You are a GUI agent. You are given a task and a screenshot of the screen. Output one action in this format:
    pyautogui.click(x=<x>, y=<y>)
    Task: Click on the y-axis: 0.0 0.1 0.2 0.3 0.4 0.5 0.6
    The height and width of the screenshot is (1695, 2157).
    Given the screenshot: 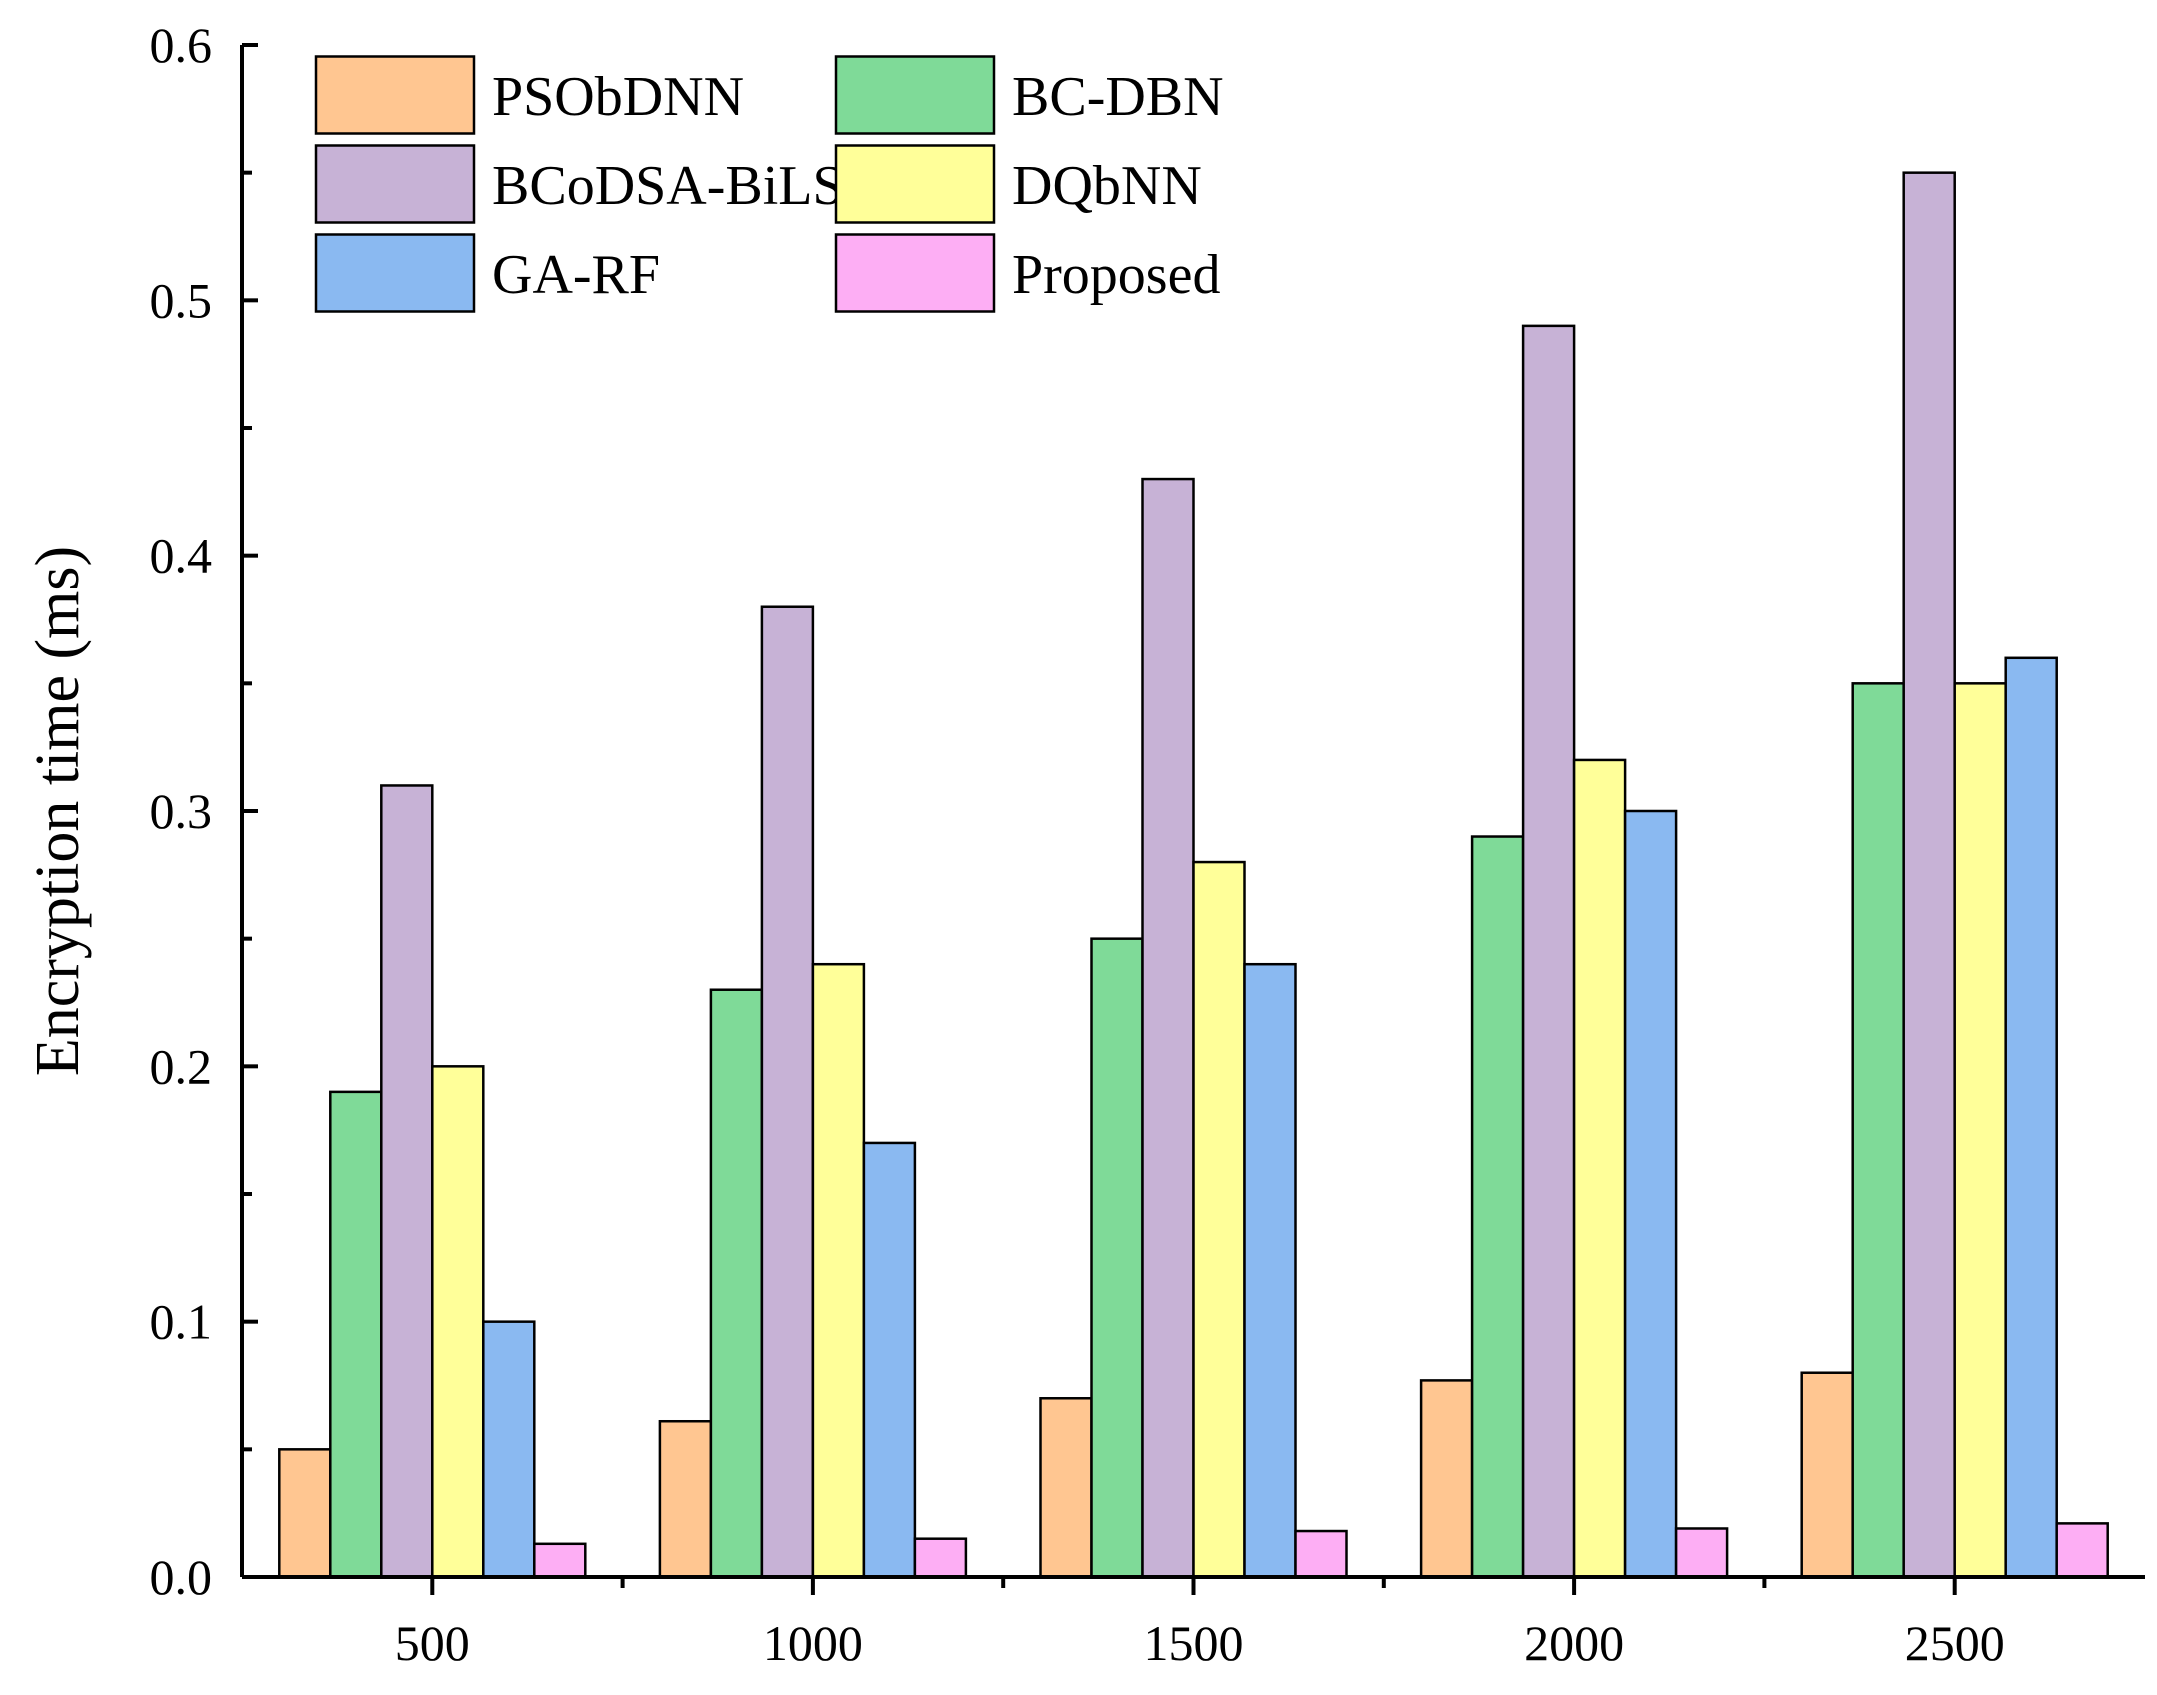 What is the action you would take?
    pyautogui.click(x=204, y=811)
    